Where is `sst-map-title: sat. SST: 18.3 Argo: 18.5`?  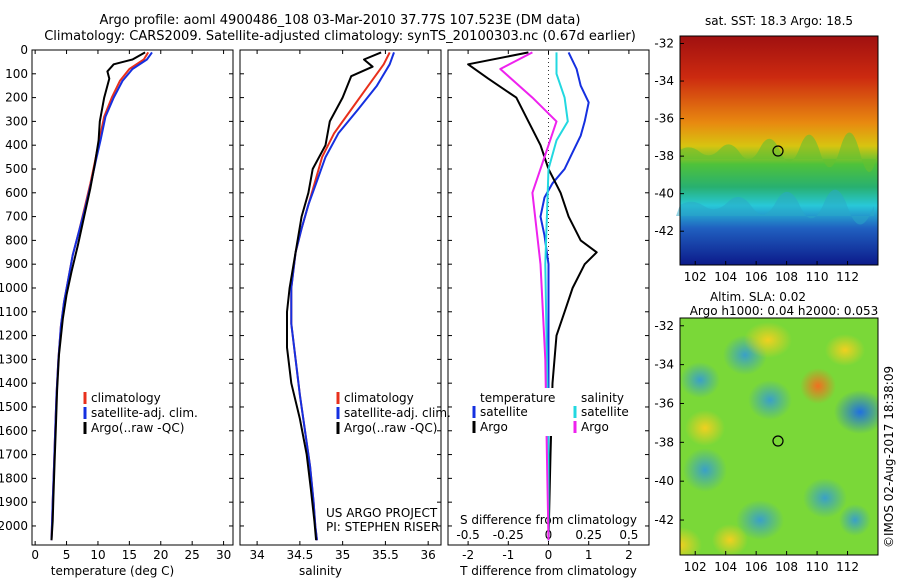 sst-map-title: sat. SST: 18.3 Argo: 18.5 is located at coordinates (779, 21).